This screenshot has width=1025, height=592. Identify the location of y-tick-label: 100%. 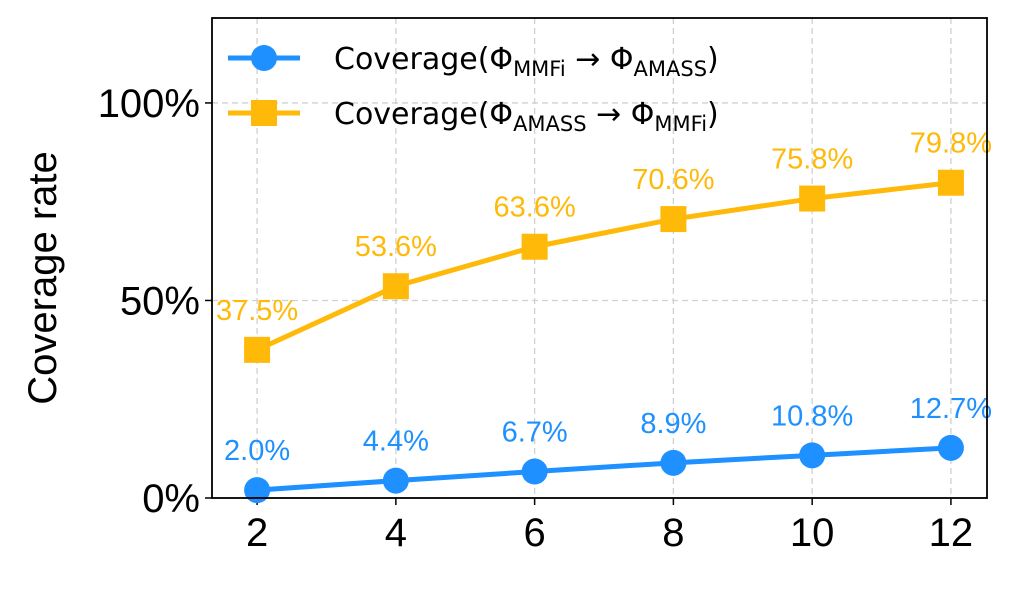
(149, 104).